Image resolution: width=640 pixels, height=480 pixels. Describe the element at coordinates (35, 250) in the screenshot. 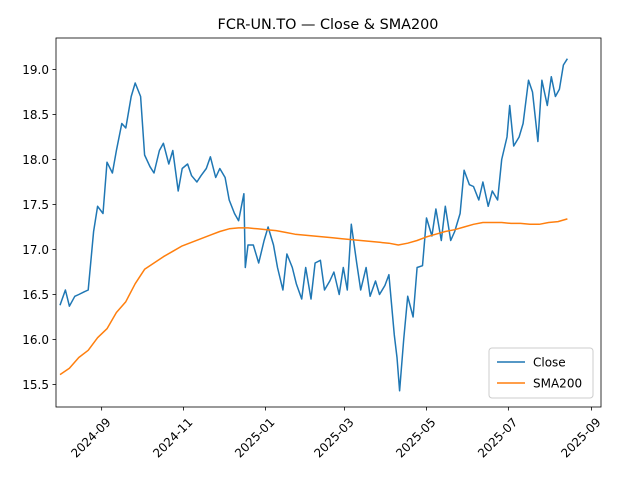

I see `y-tick-label: 17.0` at that location.